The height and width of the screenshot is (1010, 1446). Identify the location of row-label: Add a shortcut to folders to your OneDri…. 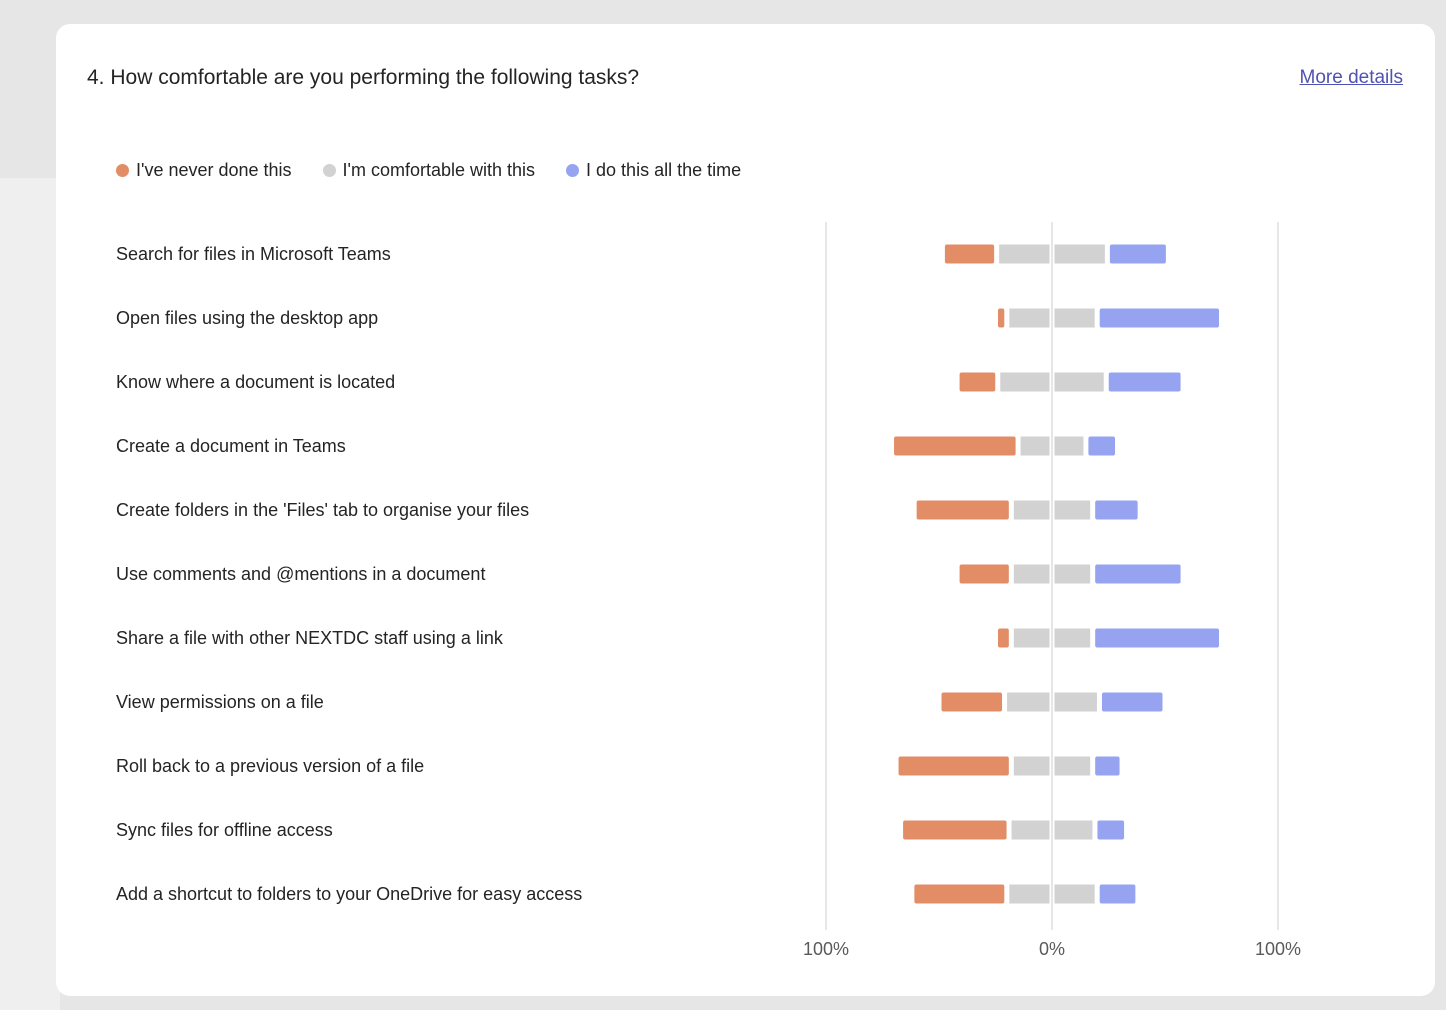
(349, 894).